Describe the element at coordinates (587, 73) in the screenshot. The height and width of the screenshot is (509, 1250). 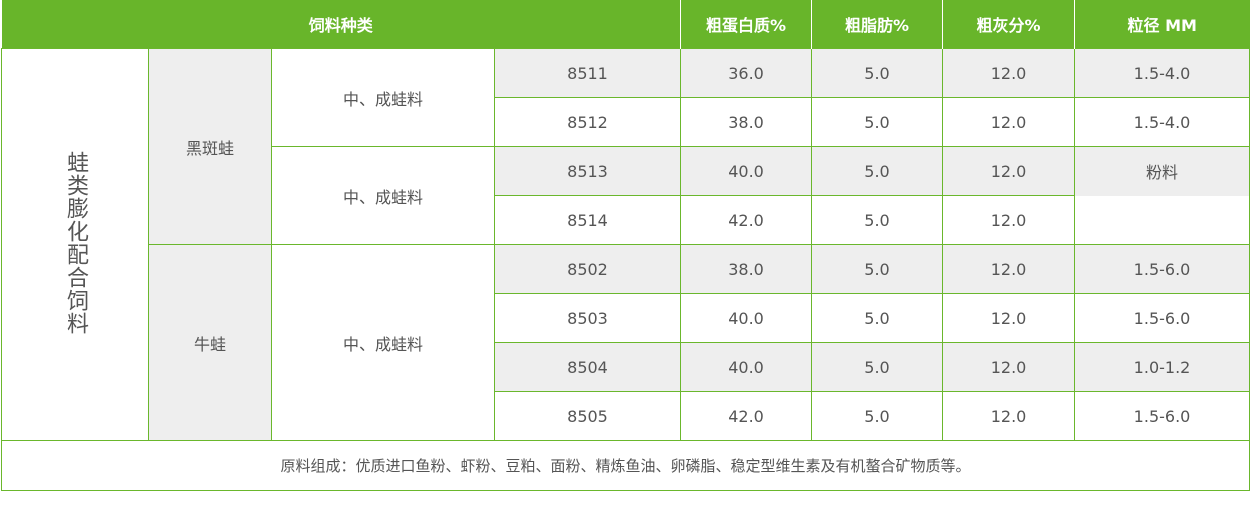
I see `code-cell: 8511` at that location.